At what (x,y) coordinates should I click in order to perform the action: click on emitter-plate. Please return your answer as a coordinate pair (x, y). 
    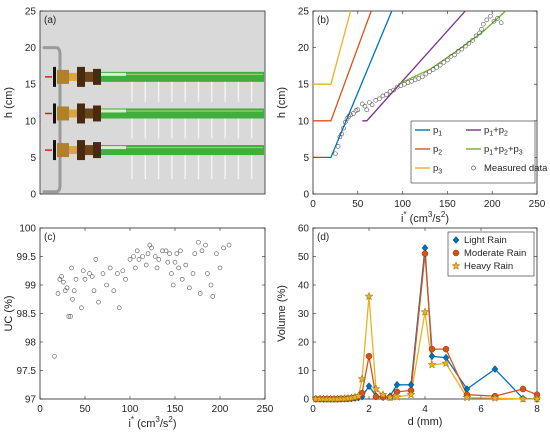
    Looking at the image, I should click on (54, 76).